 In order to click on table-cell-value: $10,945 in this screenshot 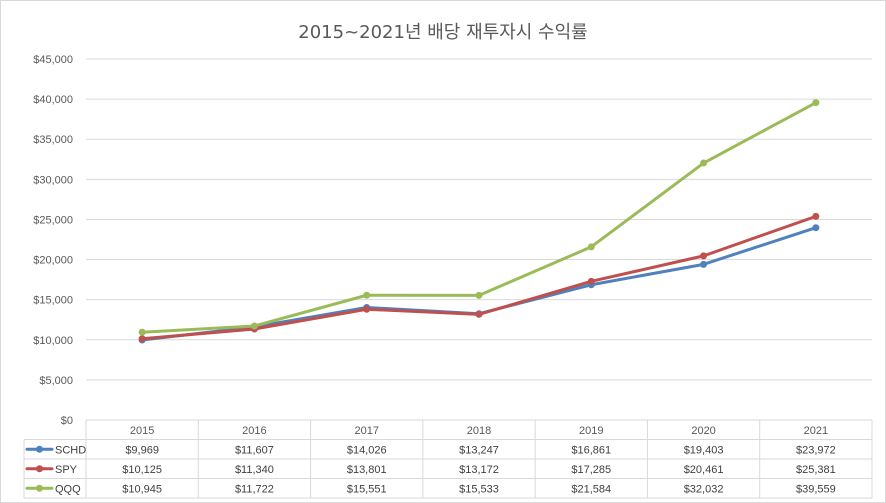, I will do `click(142, 489)`.